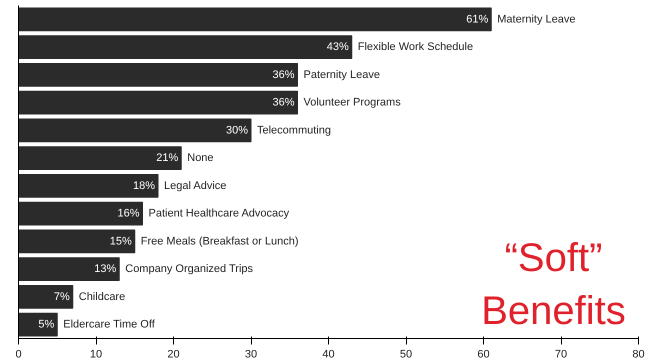 The width and height of the screenshot is (650, 360). What do you see at coordinates (416, 47) in the screenshot?
I see `y-tick-label: Flexible Work Schedule` at bounding box center [416, 47].